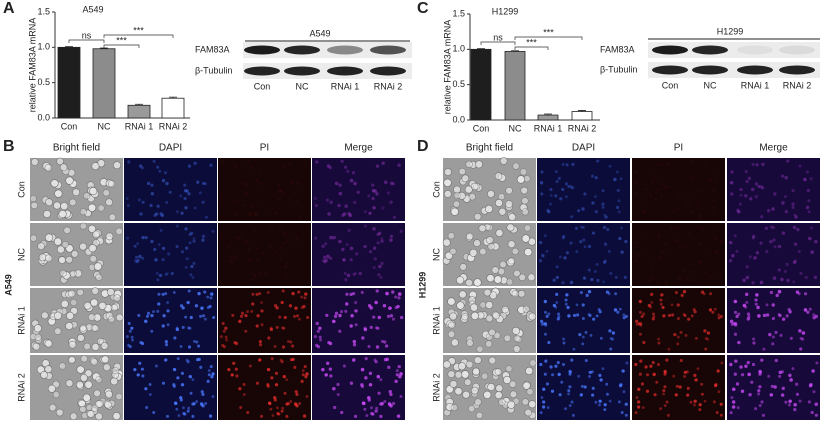 This screenshot has width=824, height=428. Describe the element at coordinates (582, 116) in the screenshot. I see `bar` at that location.